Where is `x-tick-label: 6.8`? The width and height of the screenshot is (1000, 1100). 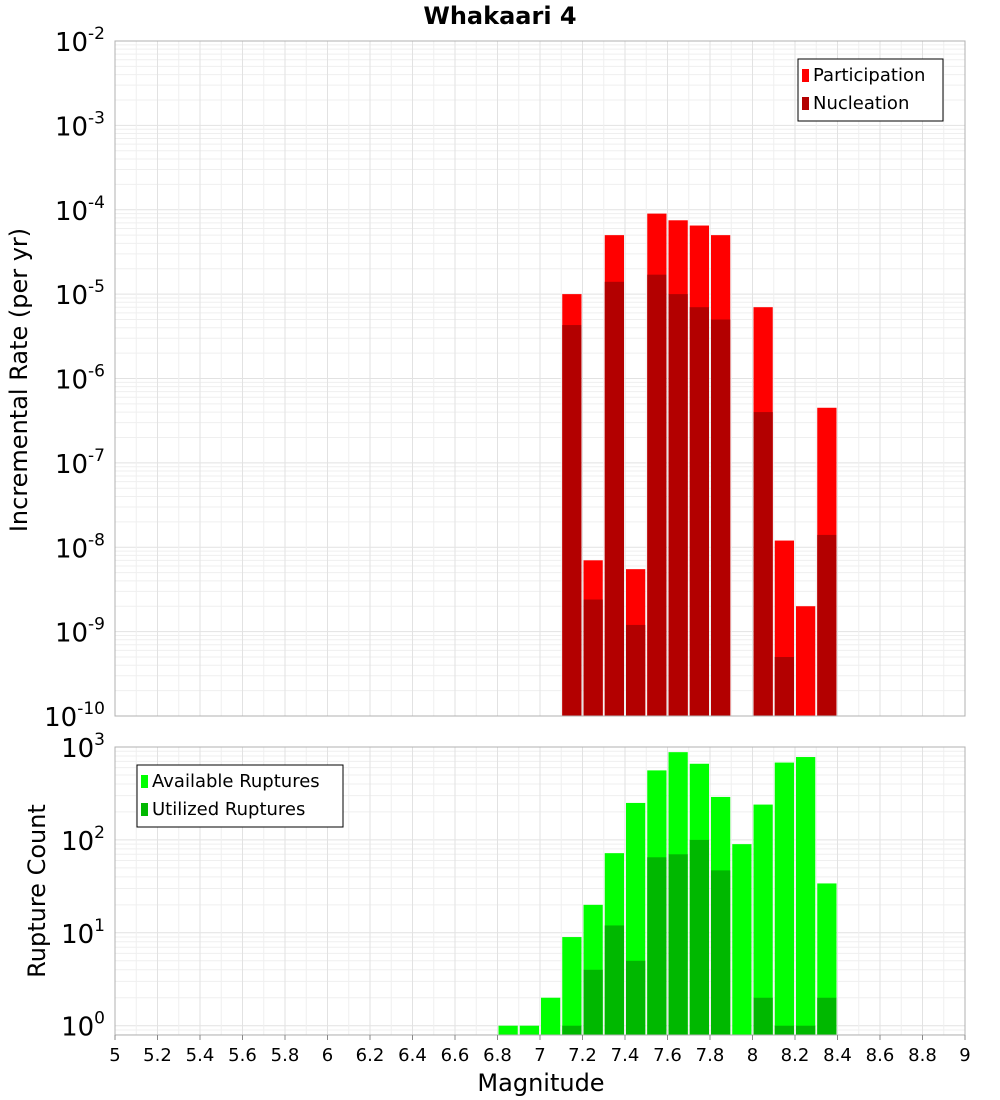
x-tick-label: 6.8 is located at coordinates (497, 1055).